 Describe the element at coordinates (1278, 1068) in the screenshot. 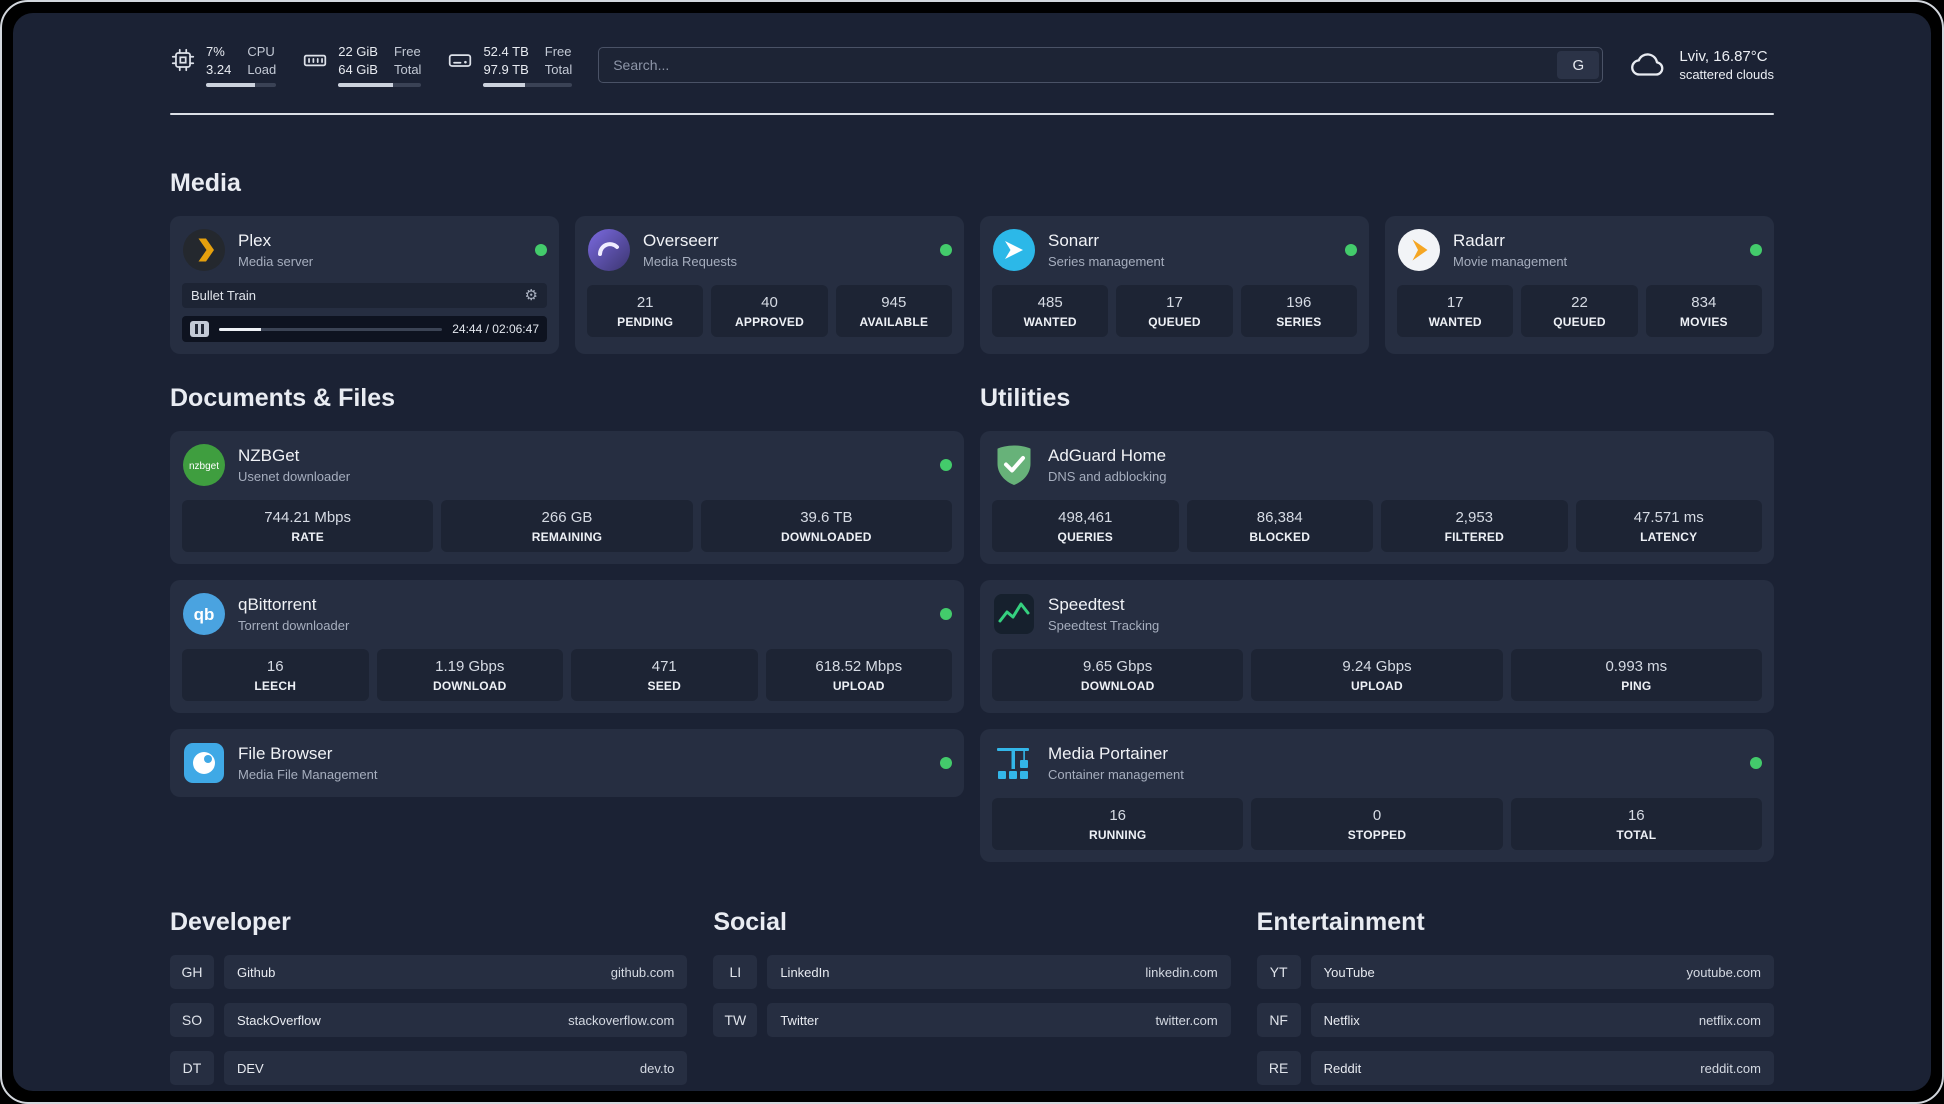

I see `link-abbr: RE` at that location.